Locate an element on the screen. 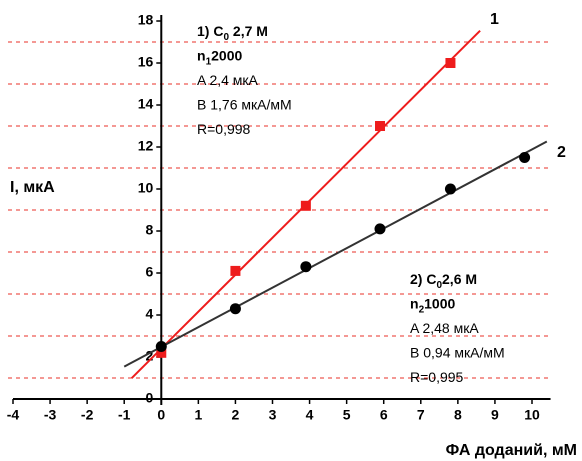  x-tick-label: 5 is located at coordinates (347, 415).